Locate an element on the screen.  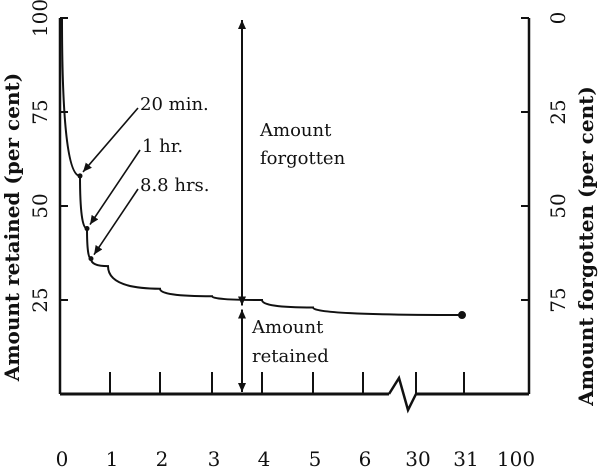
y-tick-label-right: 50 is located at coordinates (558, 205).